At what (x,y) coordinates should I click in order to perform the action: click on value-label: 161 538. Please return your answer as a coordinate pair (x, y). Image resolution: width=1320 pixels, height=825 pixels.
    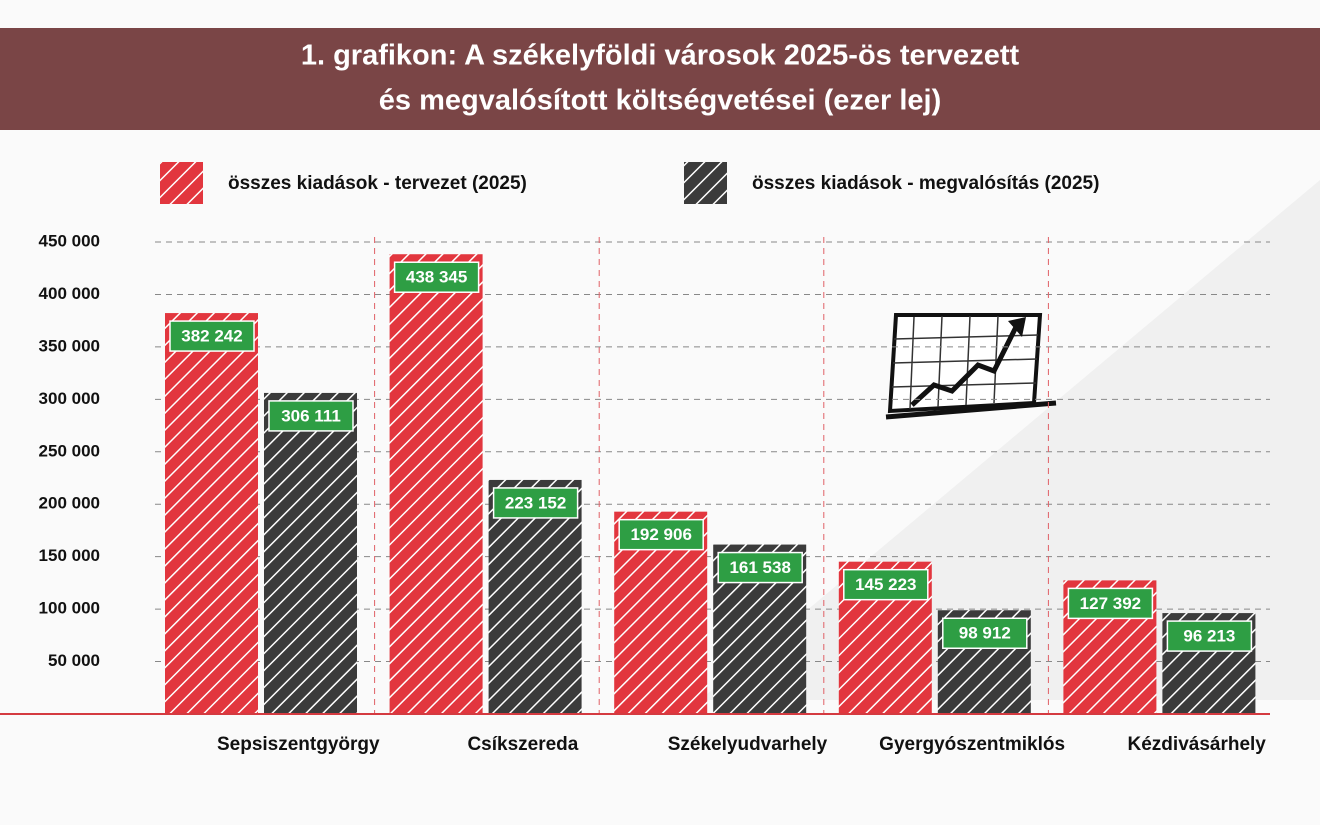
    Looking at the image, I should click on (759, 567).